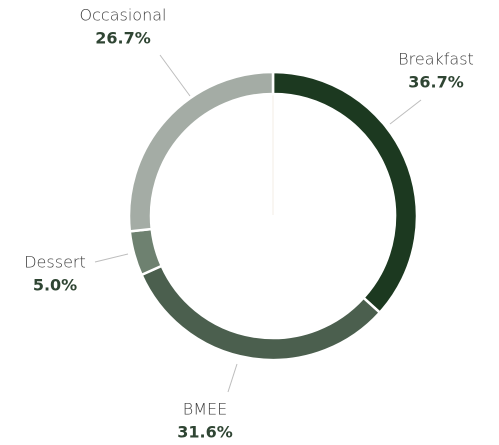  I want to click on segment-value: 26.7%, so click(123, 38).